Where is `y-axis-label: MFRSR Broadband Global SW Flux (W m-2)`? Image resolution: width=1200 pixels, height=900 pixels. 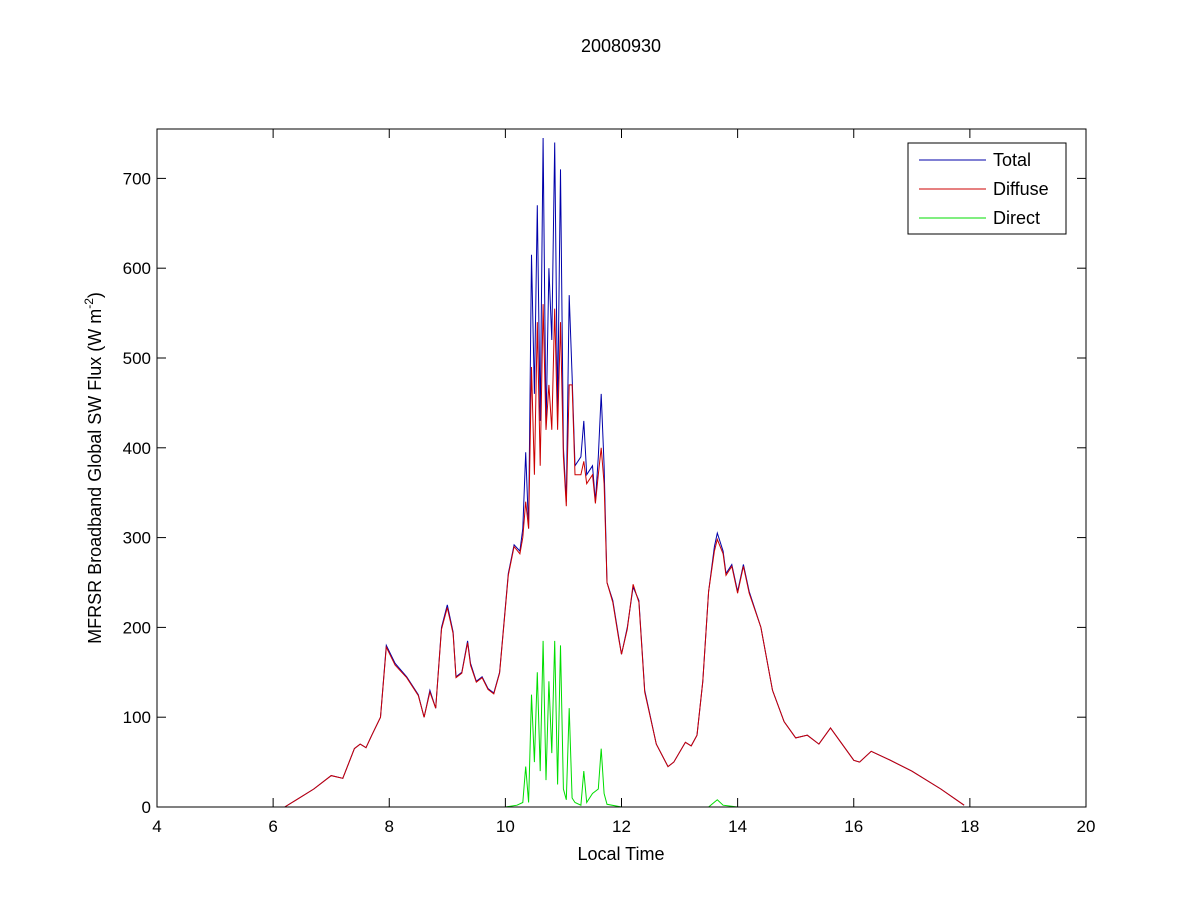
y-axis-label: MFRSR Broadband Global SW Flux (W m-2) is located at coordinates (93, 468).